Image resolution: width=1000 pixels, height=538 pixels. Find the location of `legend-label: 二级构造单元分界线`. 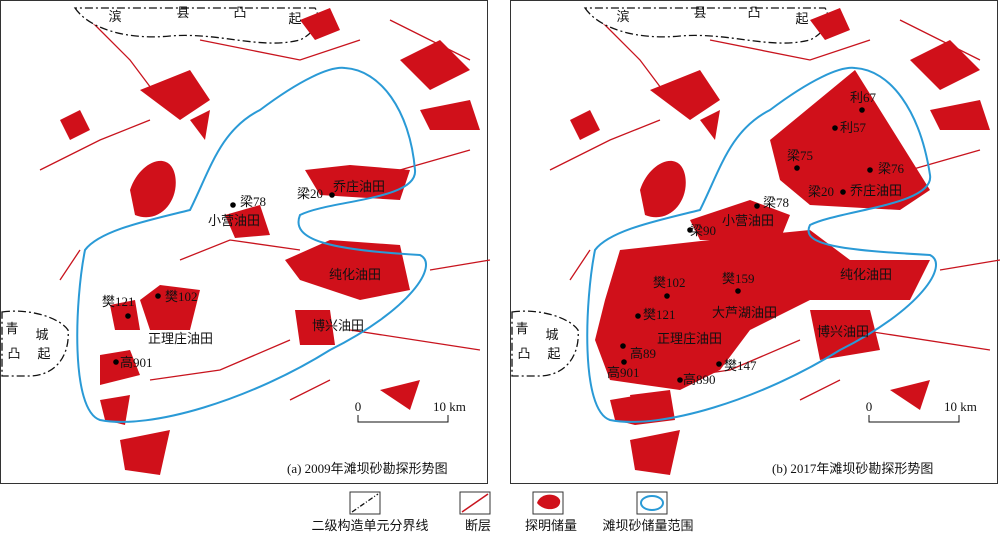

legend-label: 二级构造单元分界线 is located at coordinates (369, 525).